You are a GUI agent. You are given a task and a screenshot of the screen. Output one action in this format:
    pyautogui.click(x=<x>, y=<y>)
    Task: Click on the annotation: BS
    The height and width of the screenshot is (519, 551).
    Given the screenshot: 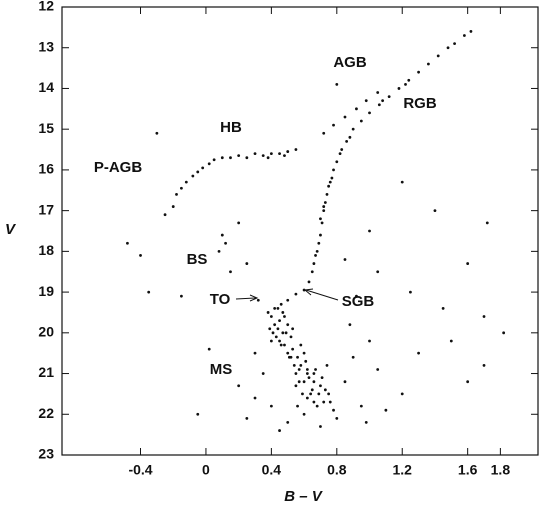 What is the action you would take?
    pyautogui.click(x=197, y=259)
    